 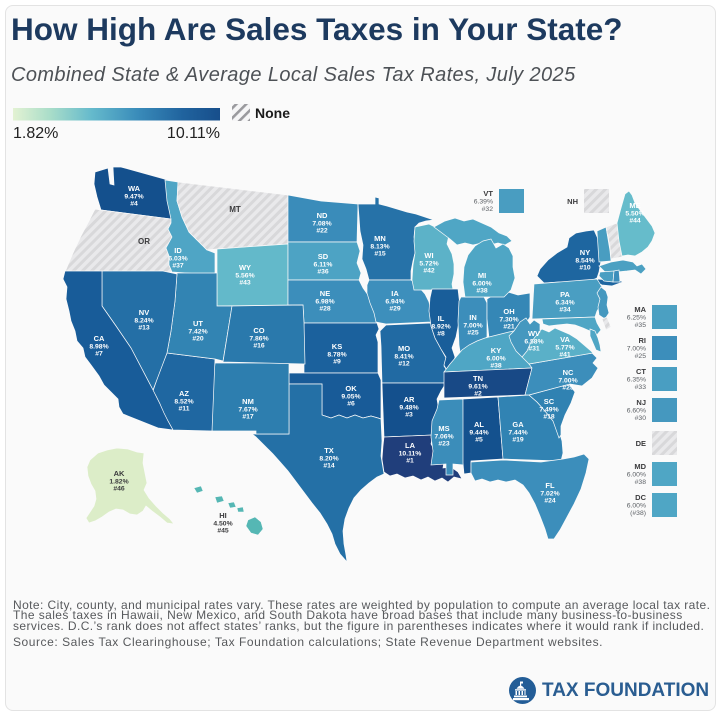 What do you see at coordinates (550, 501) in the screenshot?
I see `svg-text: #24` at bounding box center [550, 501].